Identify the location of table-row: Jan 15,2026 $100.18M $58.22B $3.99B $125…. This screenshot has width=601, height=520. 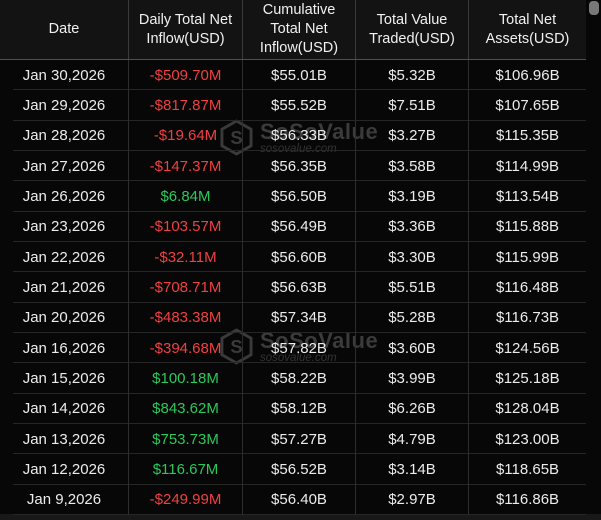
(293, 378).